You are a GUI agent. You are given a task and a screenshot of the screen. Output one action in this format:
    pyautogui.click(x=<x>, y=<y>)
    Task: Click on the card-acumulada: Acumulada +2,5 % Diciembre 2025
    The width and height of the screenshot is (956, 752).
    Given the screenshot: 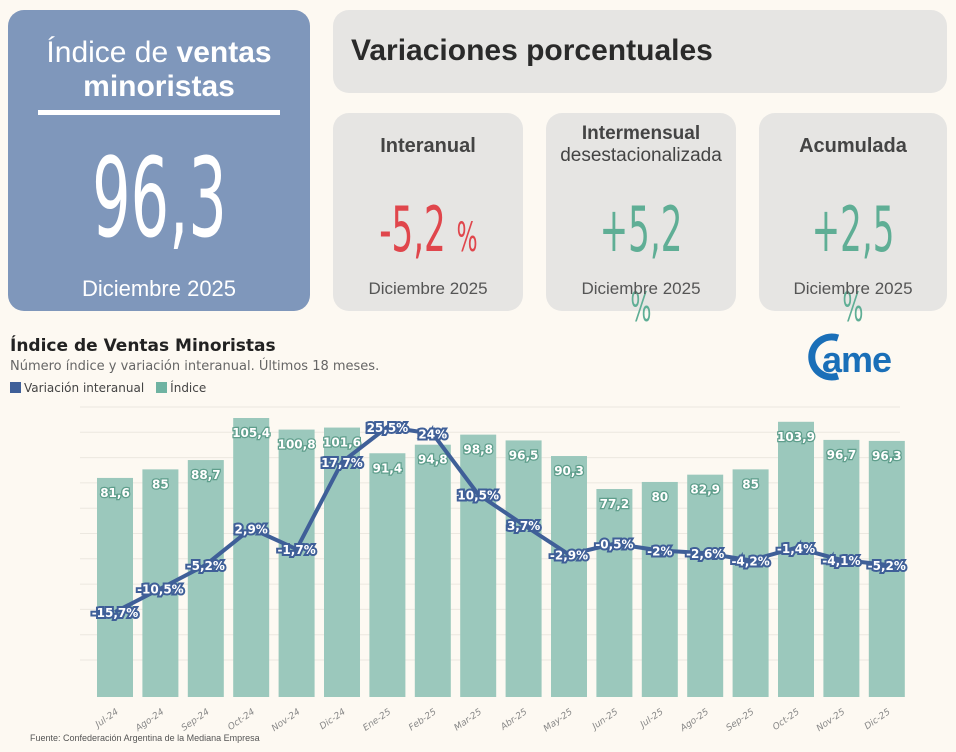 What is the action you would take?
    pyautogui.click(x=853, y=222)
    